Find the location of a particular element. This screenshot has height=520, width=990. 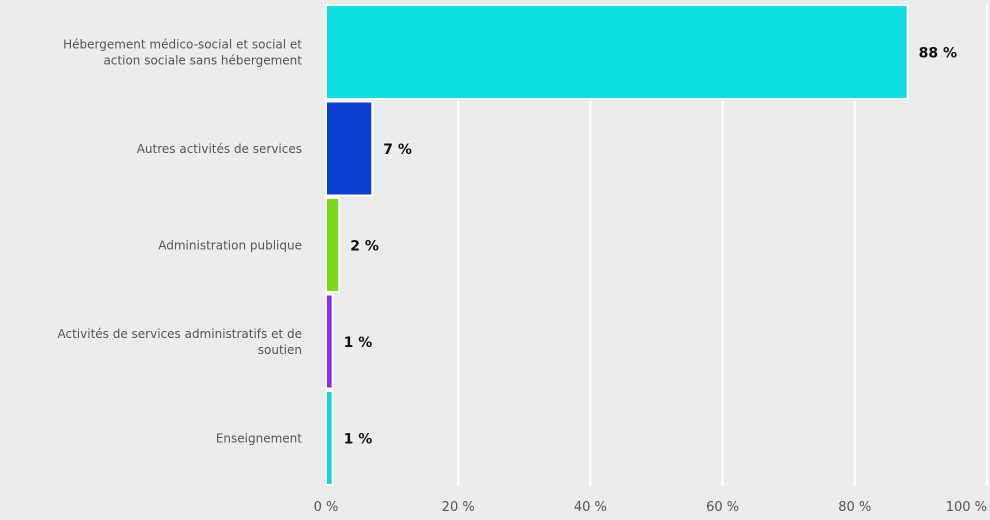

category-label-line: Autres activités de services is located at coordinates (219, 149).